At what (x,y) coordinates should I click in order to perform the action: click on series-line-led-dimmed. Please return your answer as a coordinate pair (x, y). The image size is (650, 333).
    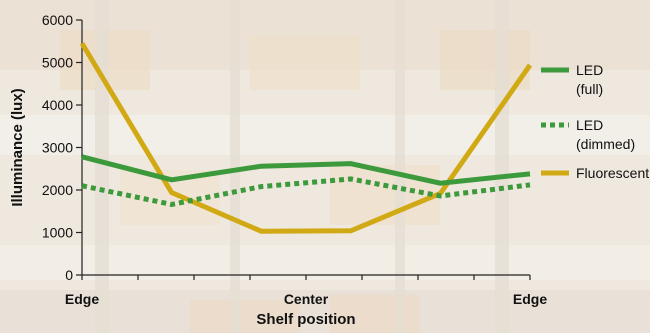
    Looking at the image, I should click on (306, 192).